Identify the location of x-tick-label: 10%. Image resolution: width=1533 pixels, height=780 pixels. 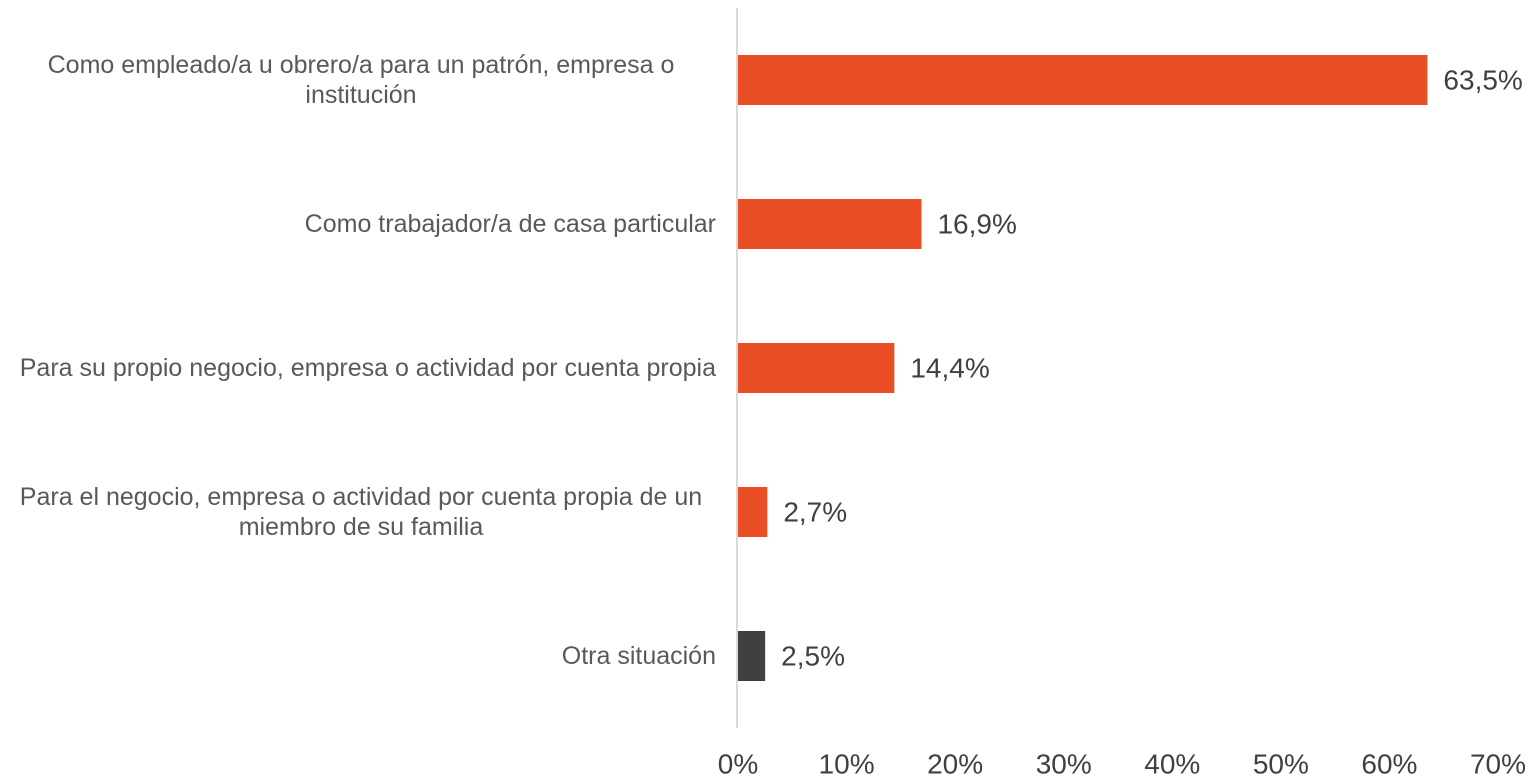
(847, 763).